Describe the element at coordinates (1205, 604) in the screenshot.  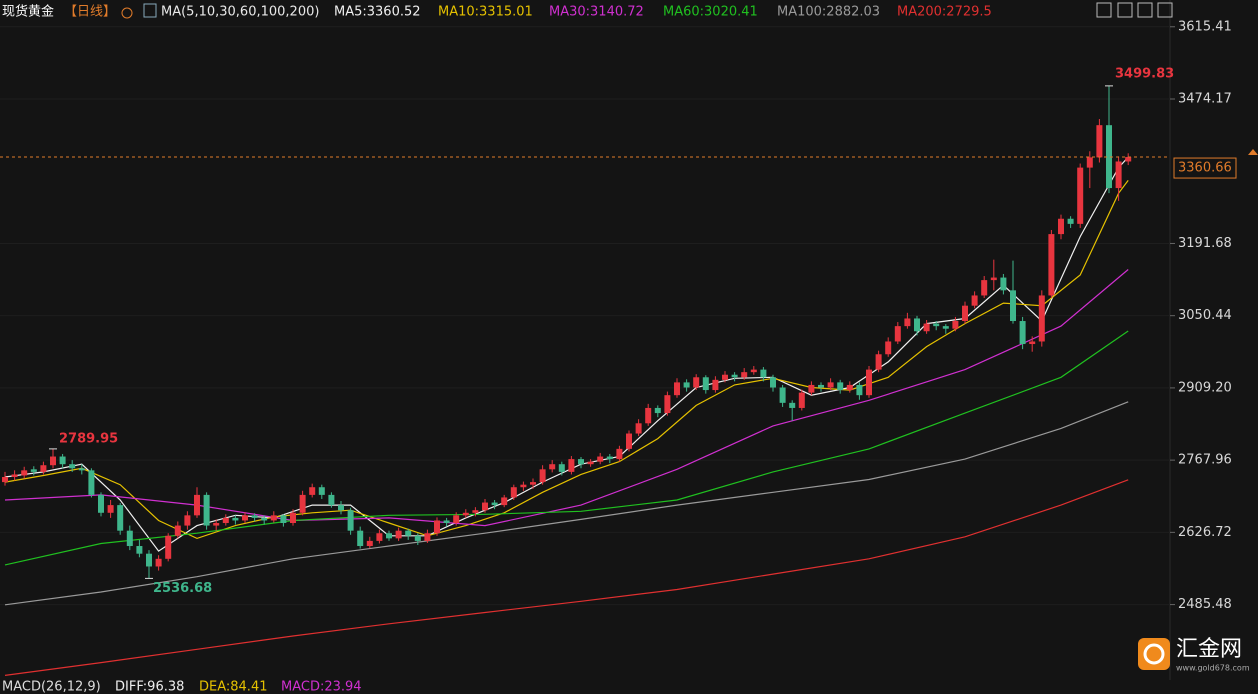
I see `y-tick-label: 2485.48` at that location.